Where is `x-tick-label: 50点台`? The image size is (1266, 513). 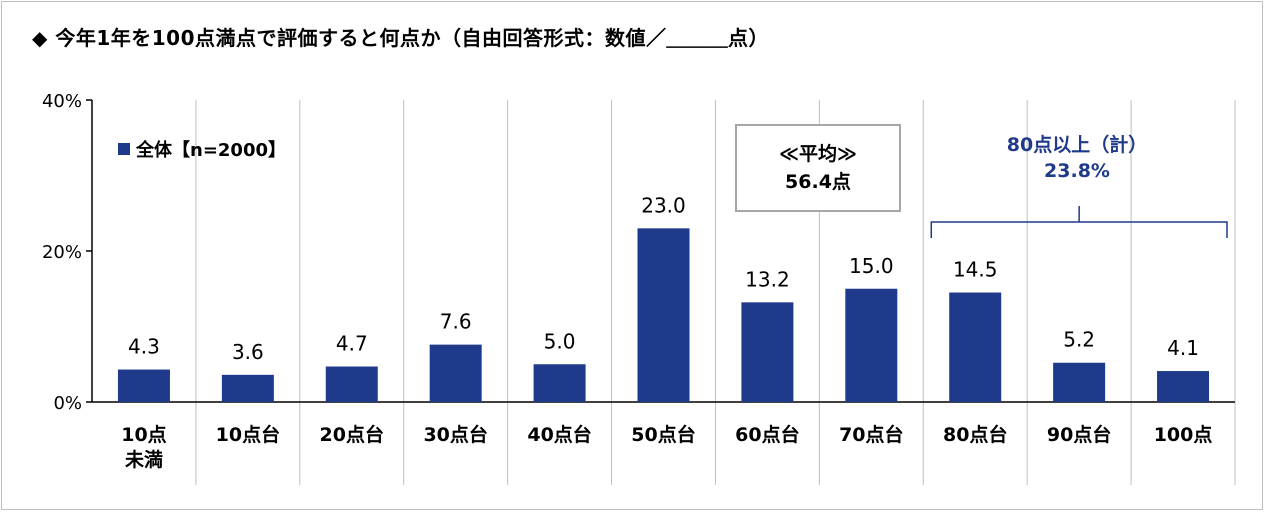 x-tick-label: 50点台 is located at coordinates (663, 434).